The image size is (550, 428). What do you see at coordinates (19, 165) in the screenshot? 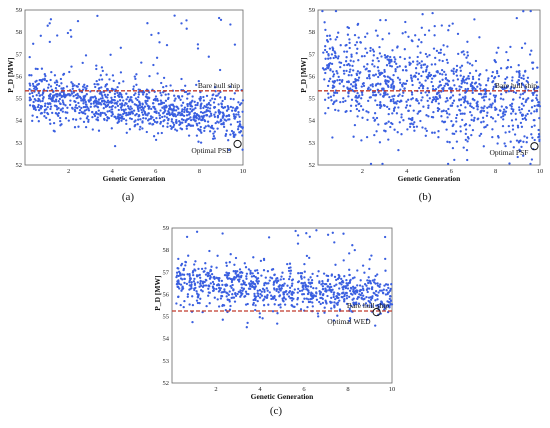
I see `y-tick-label: 52` at bounding box center [19, 165].